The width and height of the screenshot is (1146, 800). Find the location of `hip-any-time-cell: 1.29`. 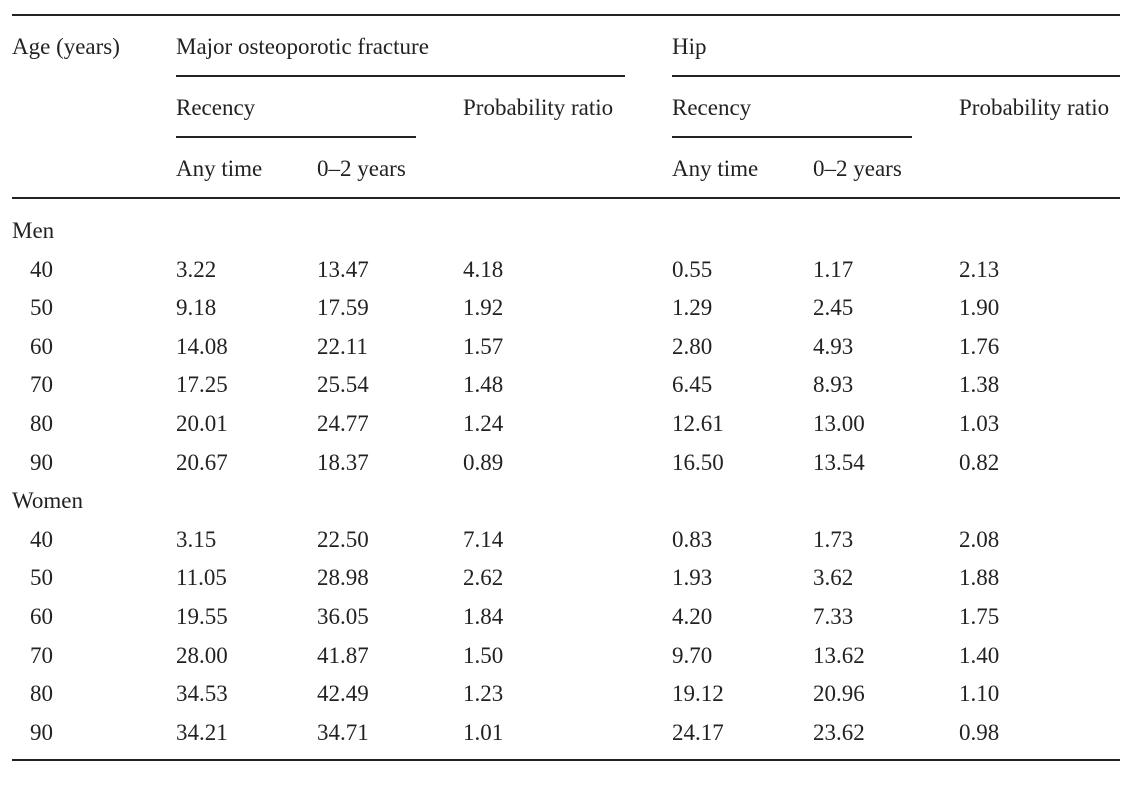

hip-any-time-cell: 1.29 is located at coordinates (692, 307).